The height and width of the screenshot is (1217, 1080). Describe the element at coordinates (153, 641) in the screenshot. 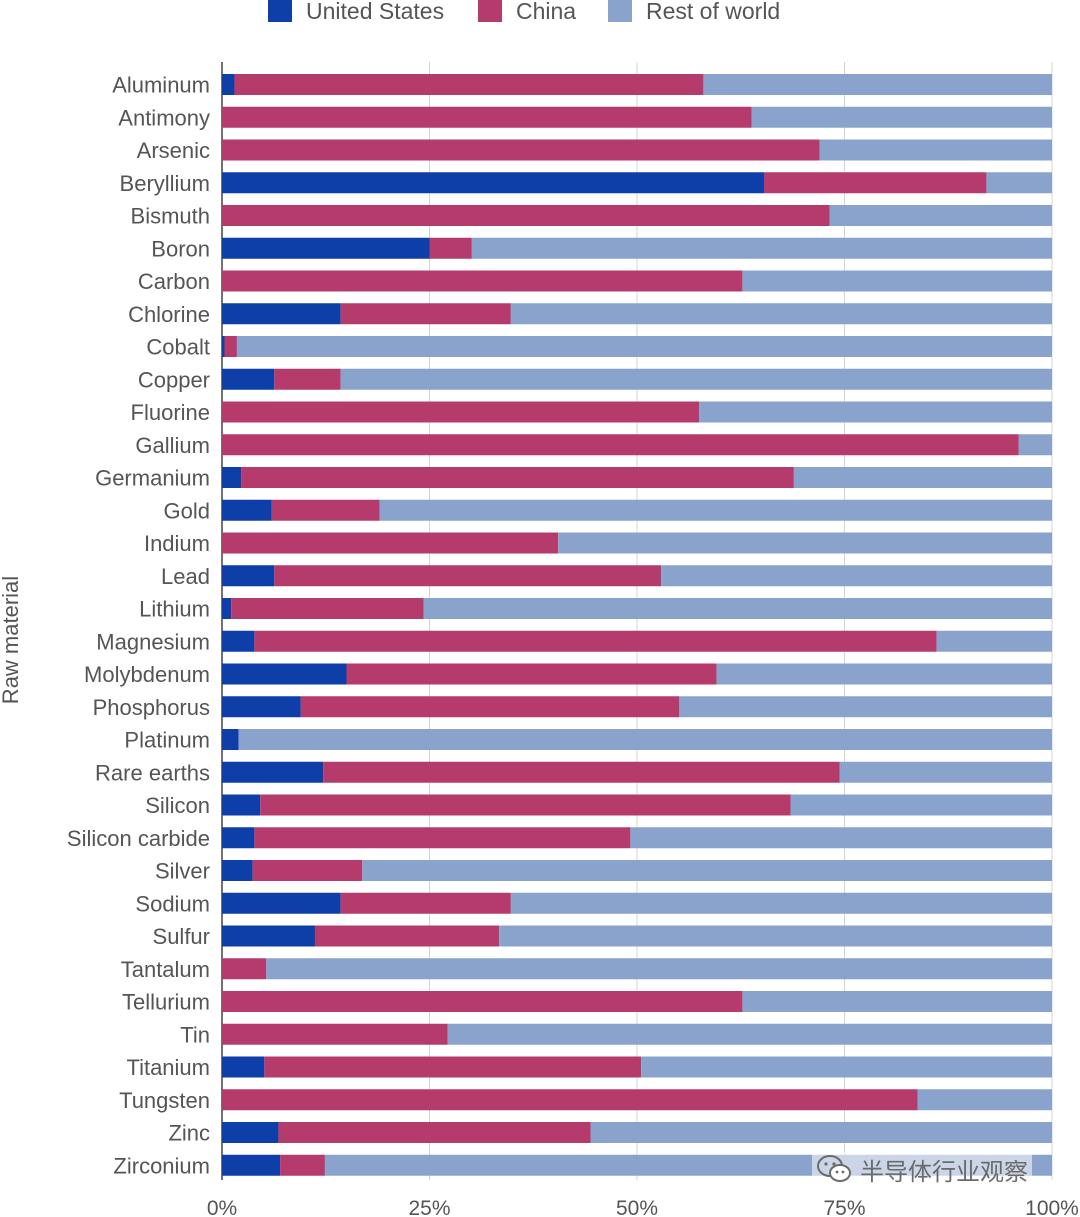

I see `category-label-magnesium: Magnesium` at that location.